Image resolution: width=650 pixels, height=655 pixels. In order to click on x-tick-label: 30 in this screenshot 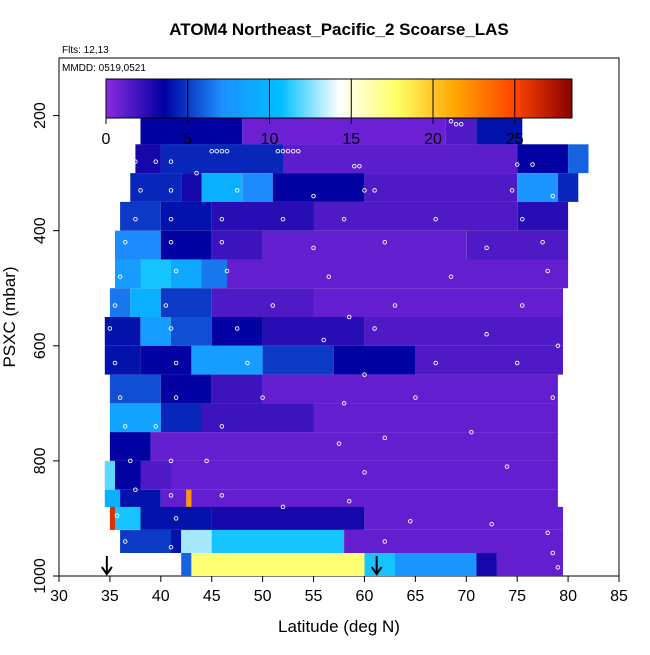, I will do `click(59, 596)`.